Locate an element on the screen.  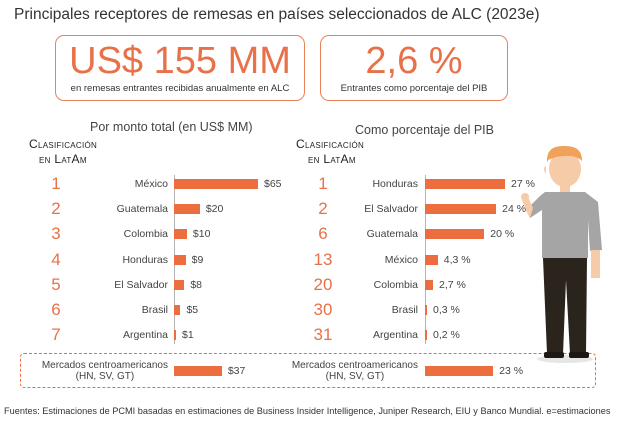
person-left-hand is located at coordinates (525, 197).